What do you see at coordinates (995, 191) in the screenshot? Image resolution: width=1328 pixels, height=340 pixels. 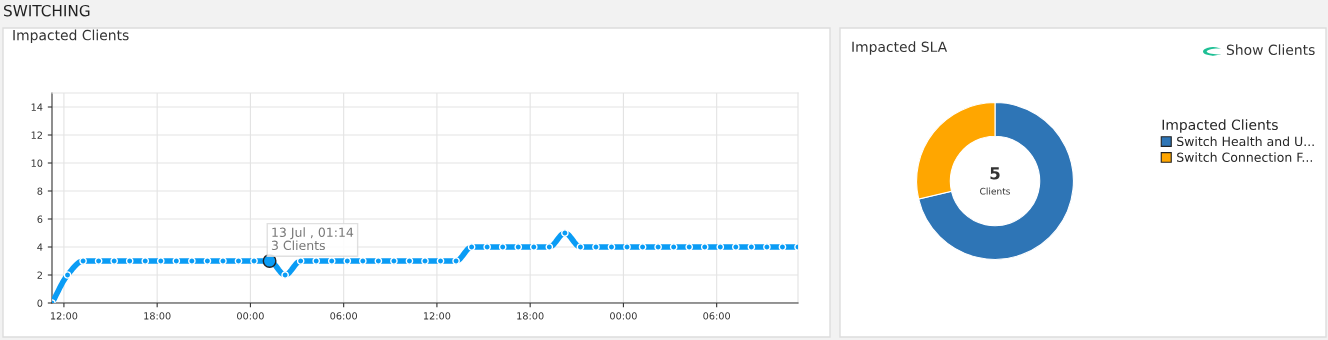 I see `text: Clients` at bounding box center [995, 191].